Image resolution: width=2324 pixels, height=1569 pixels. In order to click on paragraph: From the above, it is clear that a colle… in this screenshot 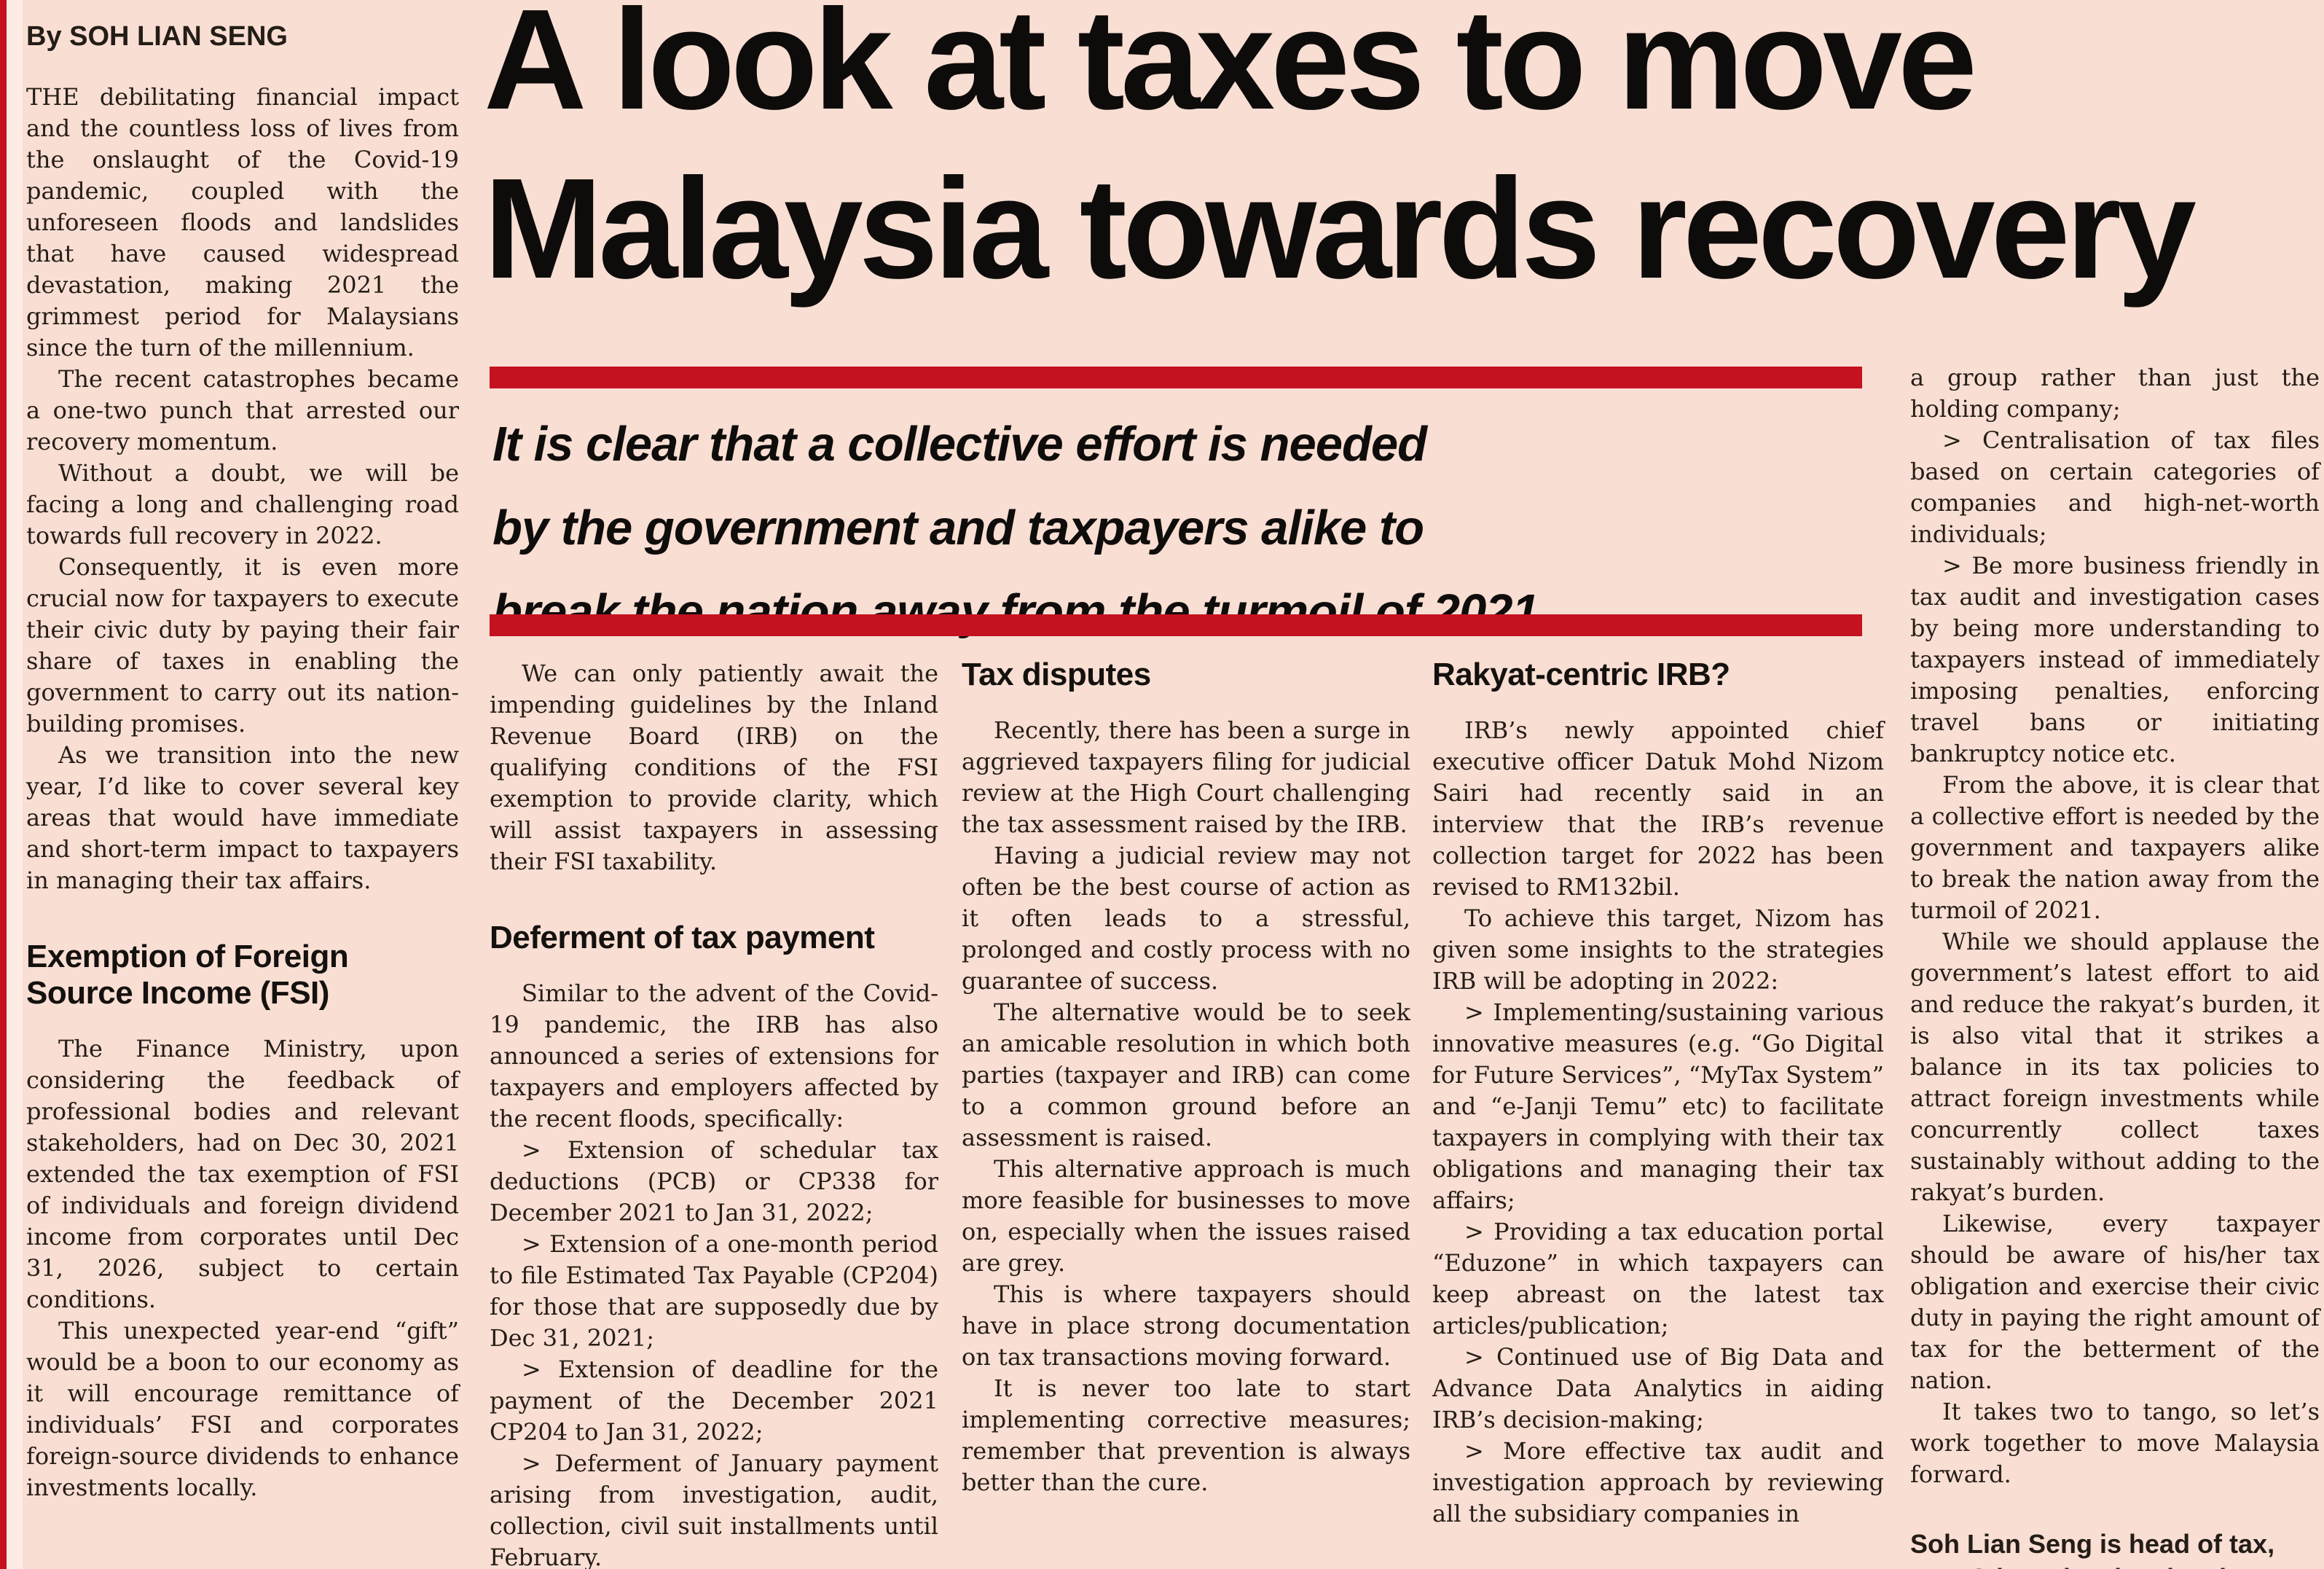, I will do `click(2115, 847)`.